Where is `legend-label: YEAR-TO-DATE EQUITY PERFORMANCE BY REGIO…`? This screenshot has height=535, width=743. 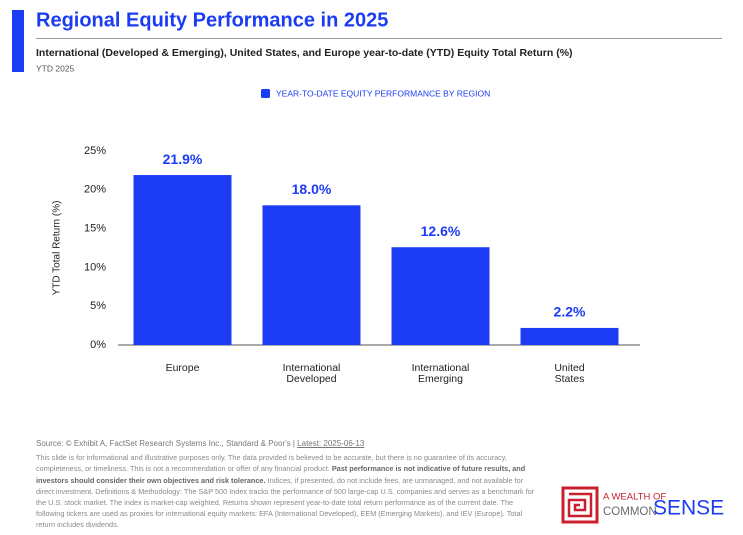 legend-label: YEAR-TO-DATE EQUITY PERFORMANCE BY REGIO… is located at coordinates (383, 93).